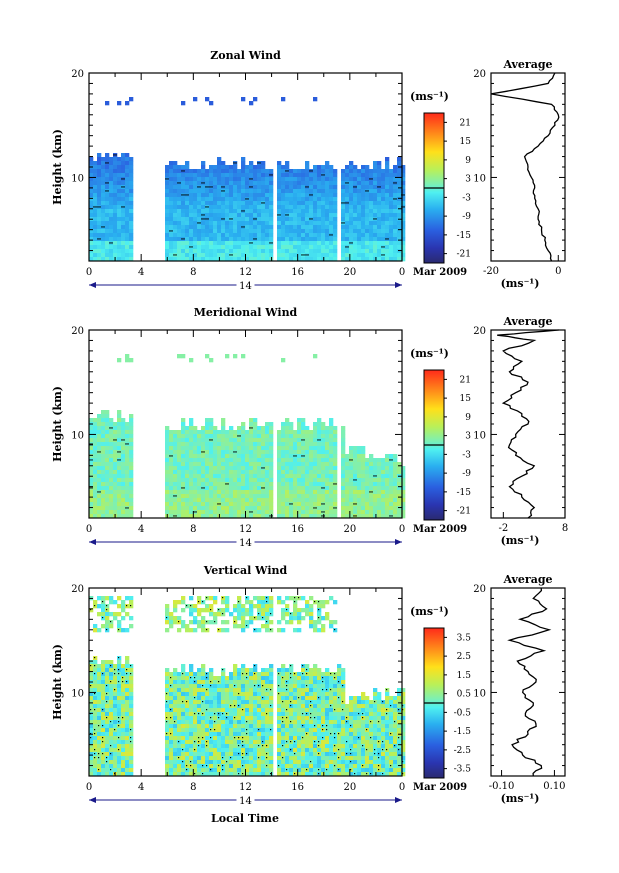 This screenshot has height=873, width=619. I want to click on profile-frame, so click(528, 682).